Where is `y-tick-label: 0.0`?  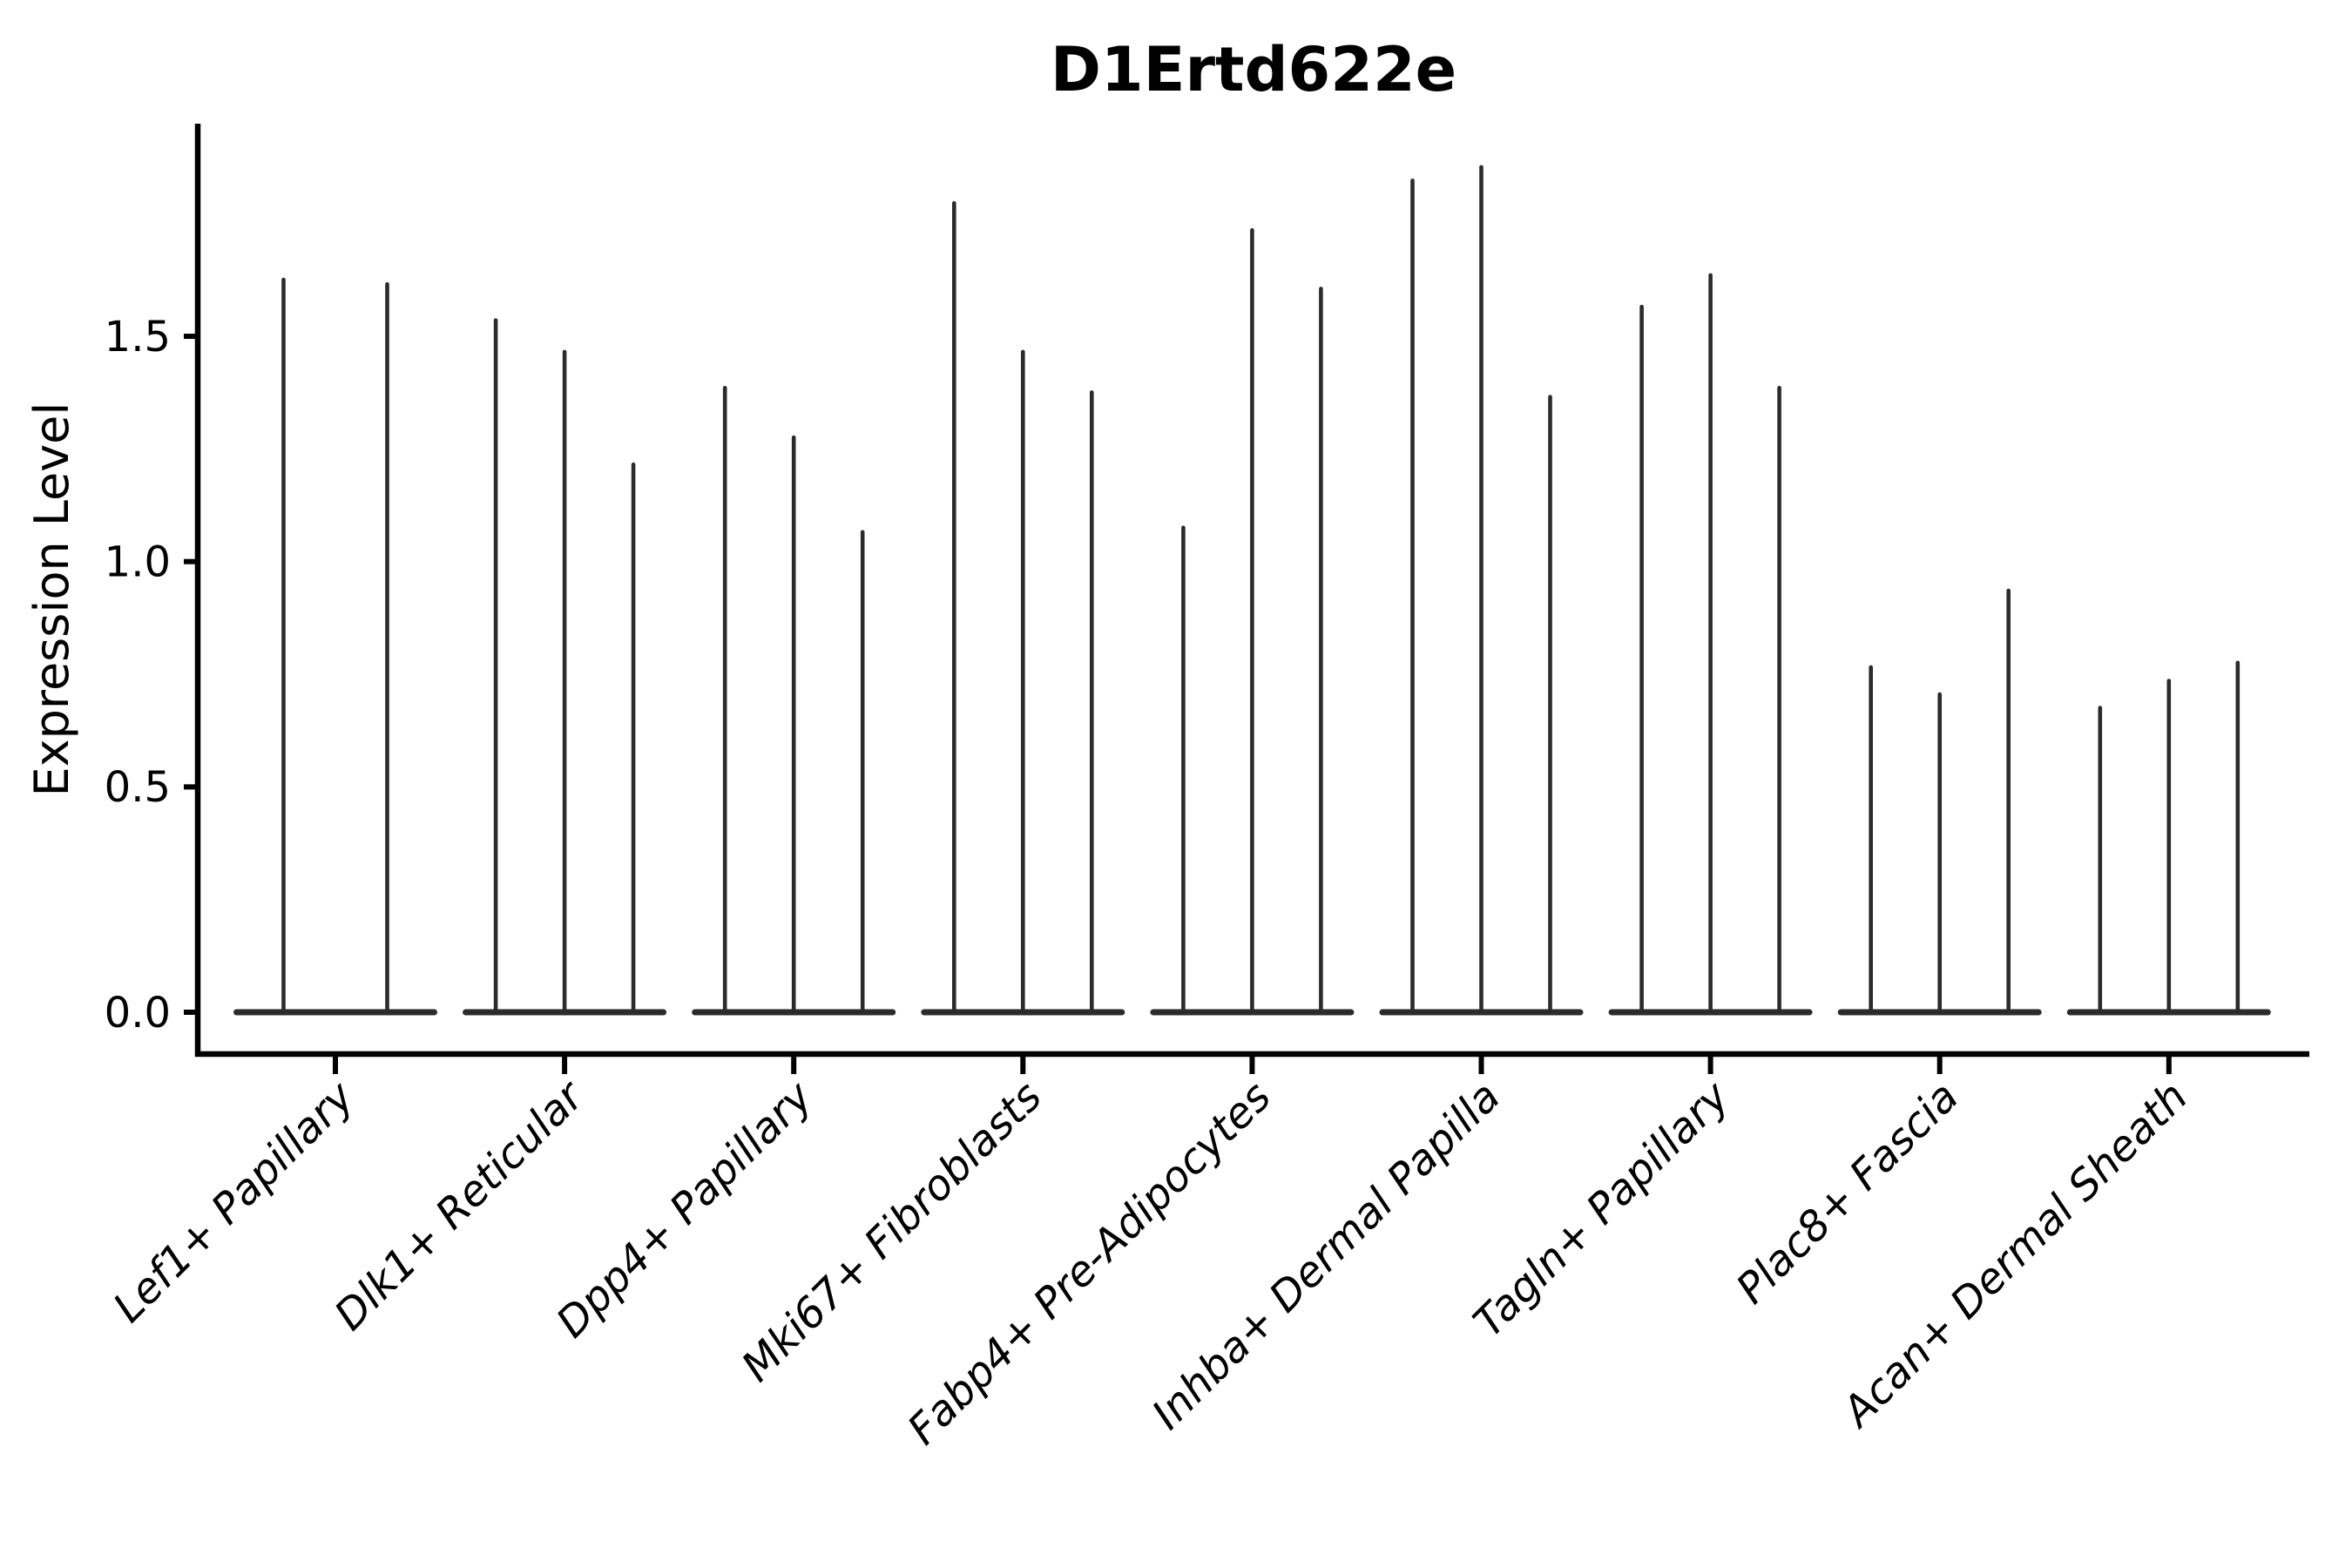 y-tick-label: 0.0 is located at coordinates (138, 1013).